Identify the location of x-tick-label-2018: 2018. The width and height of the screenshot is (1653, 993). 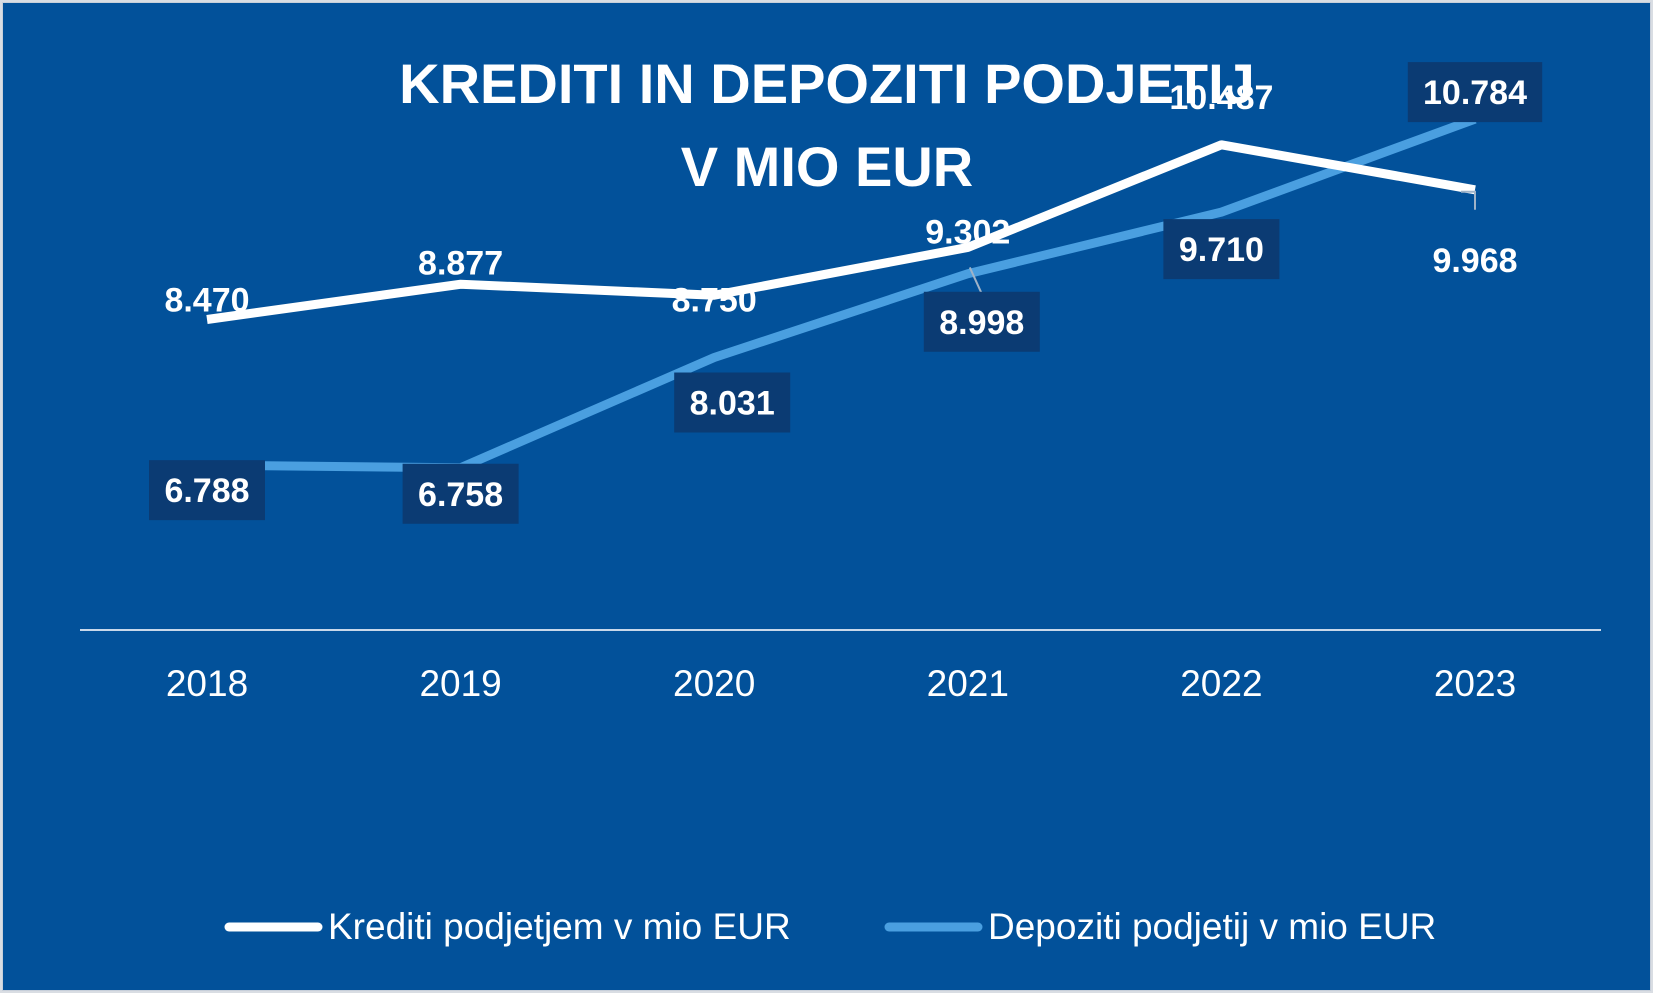
(207, 683).